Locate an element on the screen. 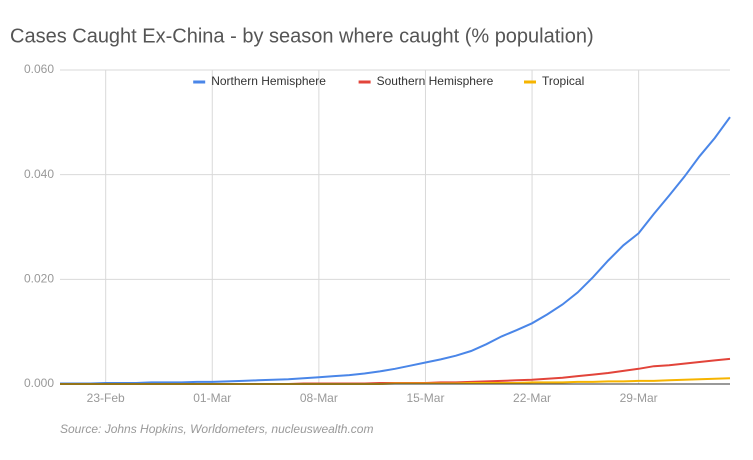 Image resolution: width=753 pixels, height=460 pixels. x-tick-label: 15-Mar is located at coordinates (425, 398).